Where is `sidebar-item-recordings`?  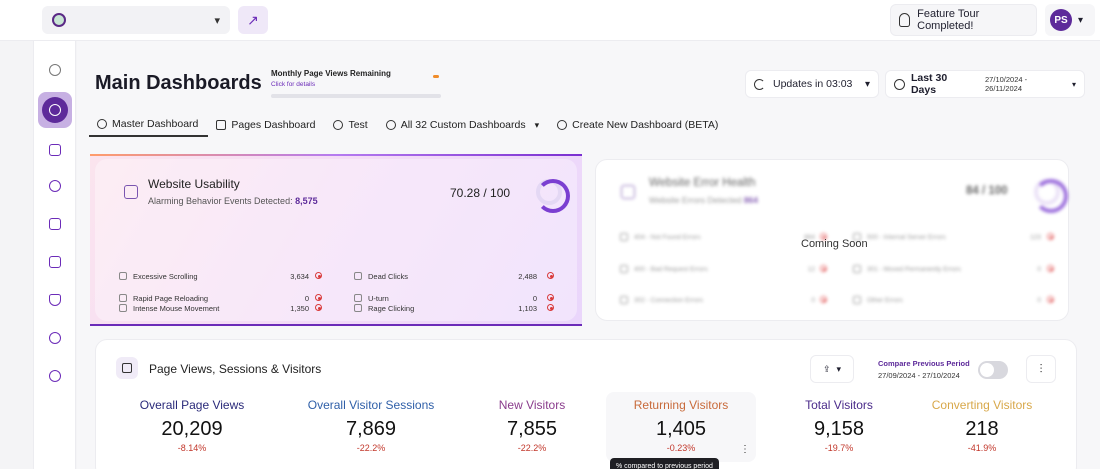 sidebar-item-recordings is located at coordinates (55, 224).